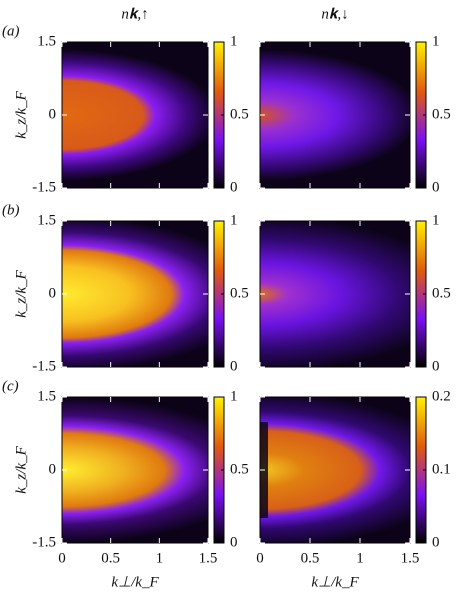 The height and width of the screenshot is (603, 459). What do you see at coordinates (441, 396) in the screenshot?
I see `colorbar-tick-label: 0.2` at bounding box center [441, 396].